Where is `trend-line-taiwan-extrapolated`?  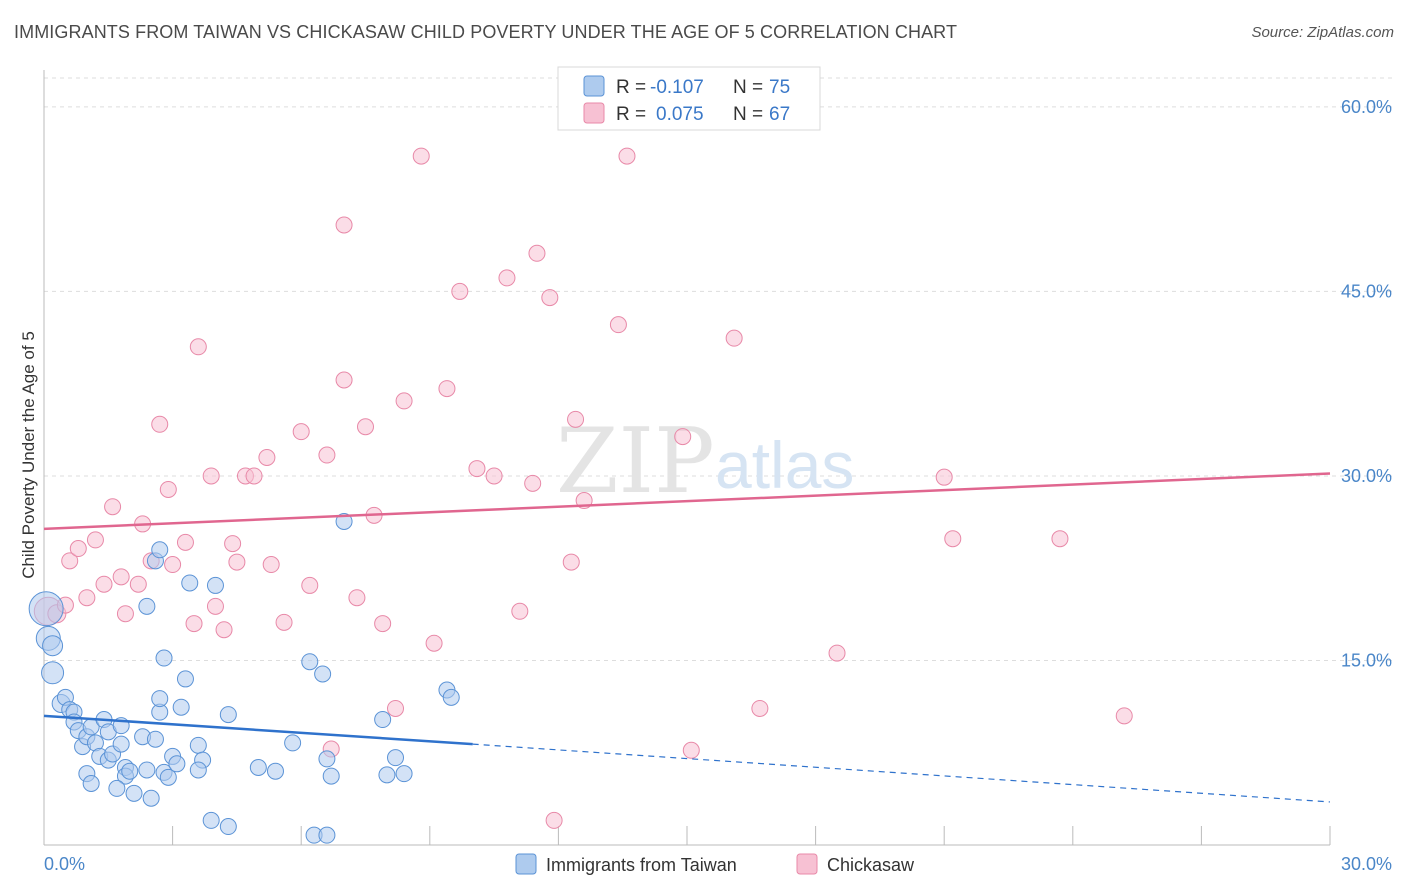 trend-line-taiwan-extrapolated is located at coordinates (901, 773).